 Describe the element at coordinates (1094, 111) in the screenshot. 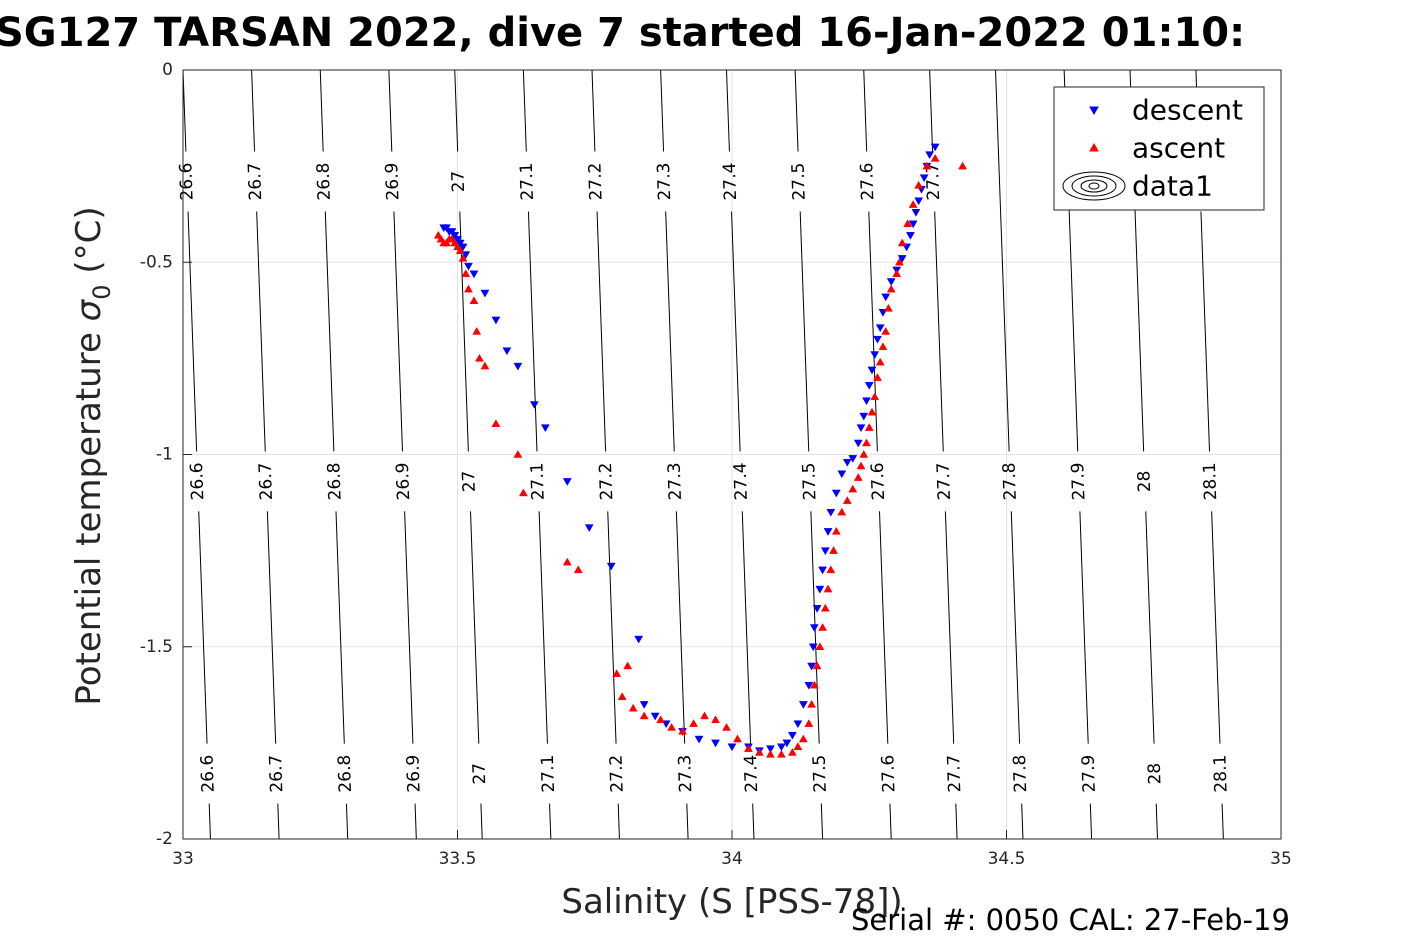

I see `legend-swatch-descent` at that location.